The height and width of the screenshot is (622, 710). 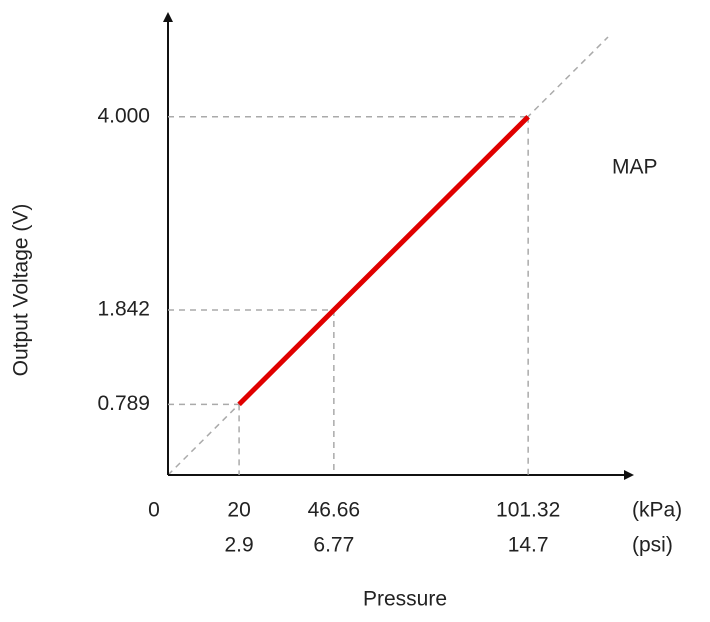 I want to click on y-axis-label: Output Voltage (V), so click(x=21, y=290).